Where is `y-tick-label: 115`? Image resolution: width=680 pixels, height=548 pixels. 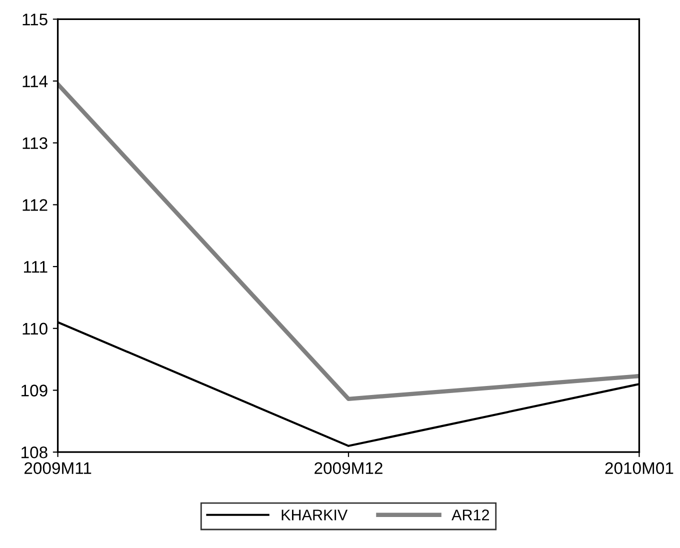
y-tick-label: 115 is located at coordinates (35, 20).